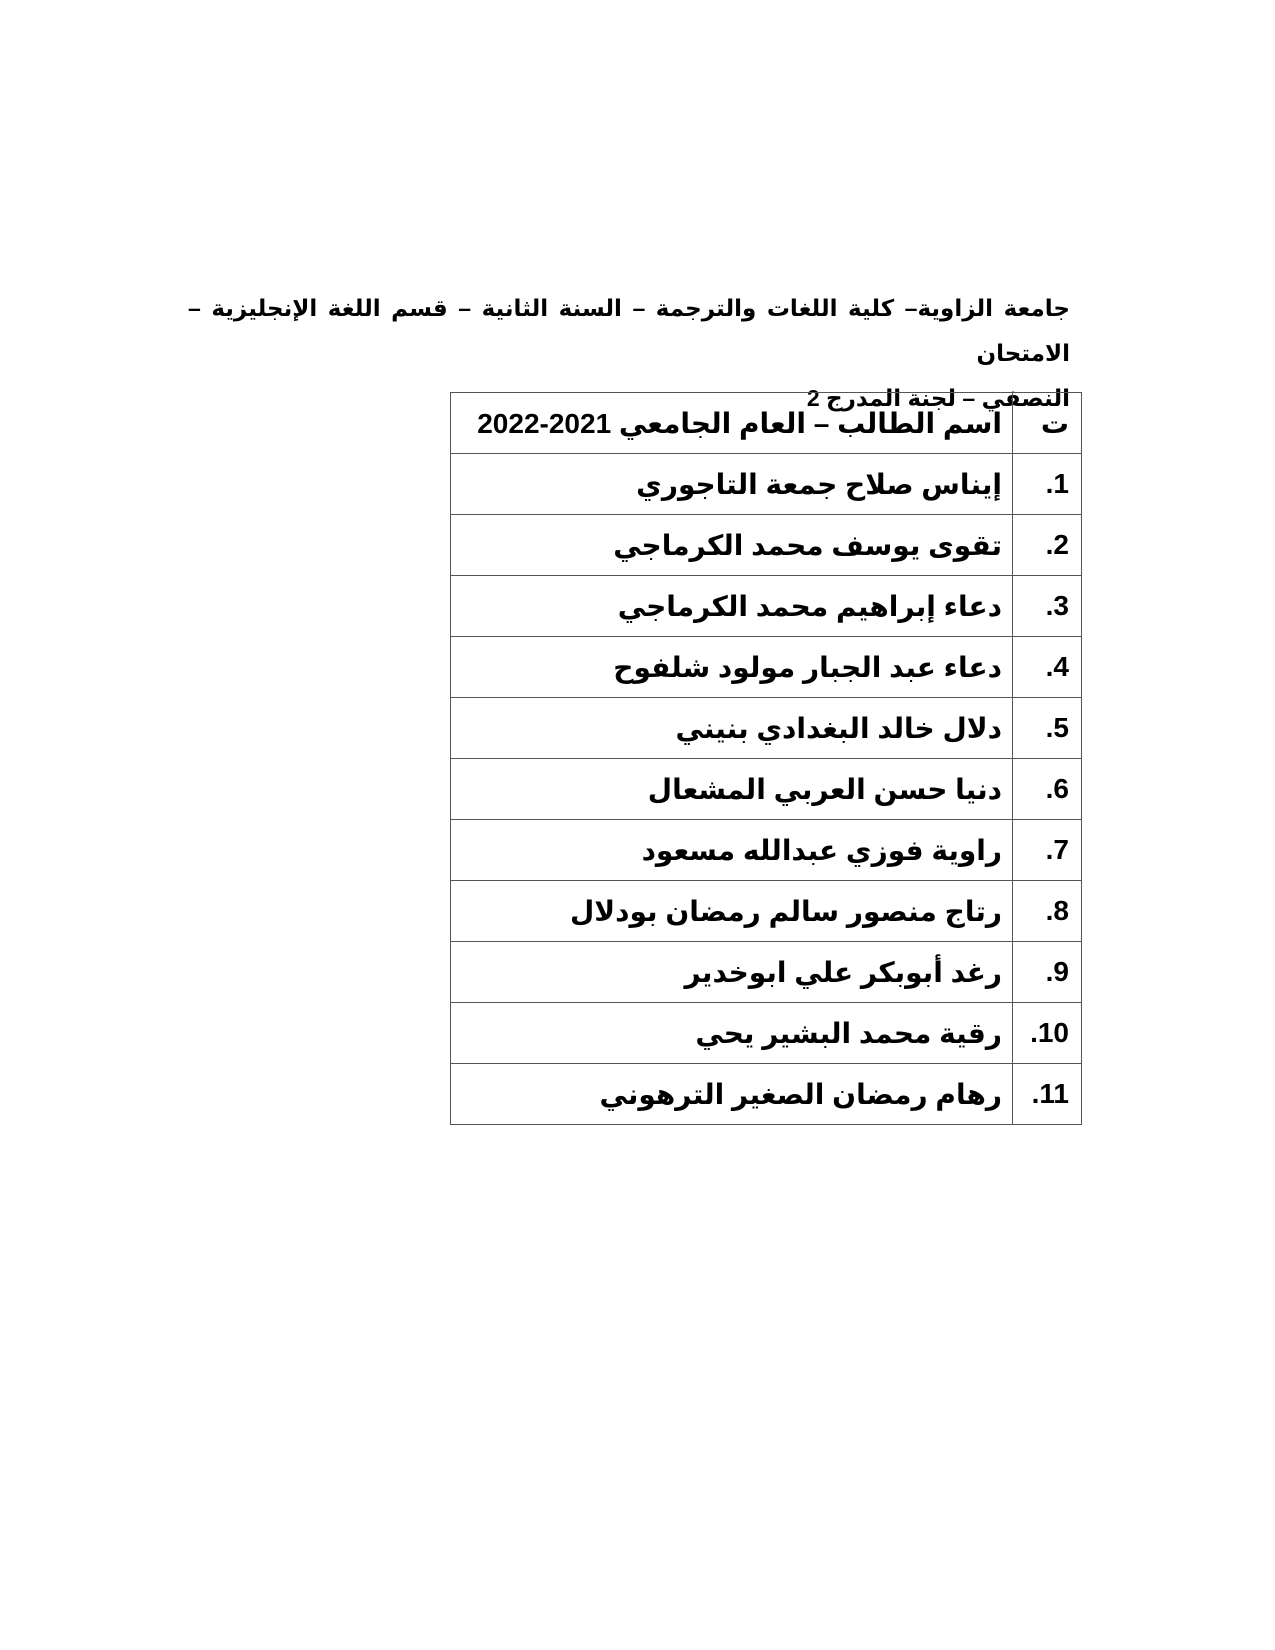 The height and width of the screenshot is (1650, 1275). I want to click on header-name: اسم الطالب – العام الجامعي 2021-2022, so click(731, 423).